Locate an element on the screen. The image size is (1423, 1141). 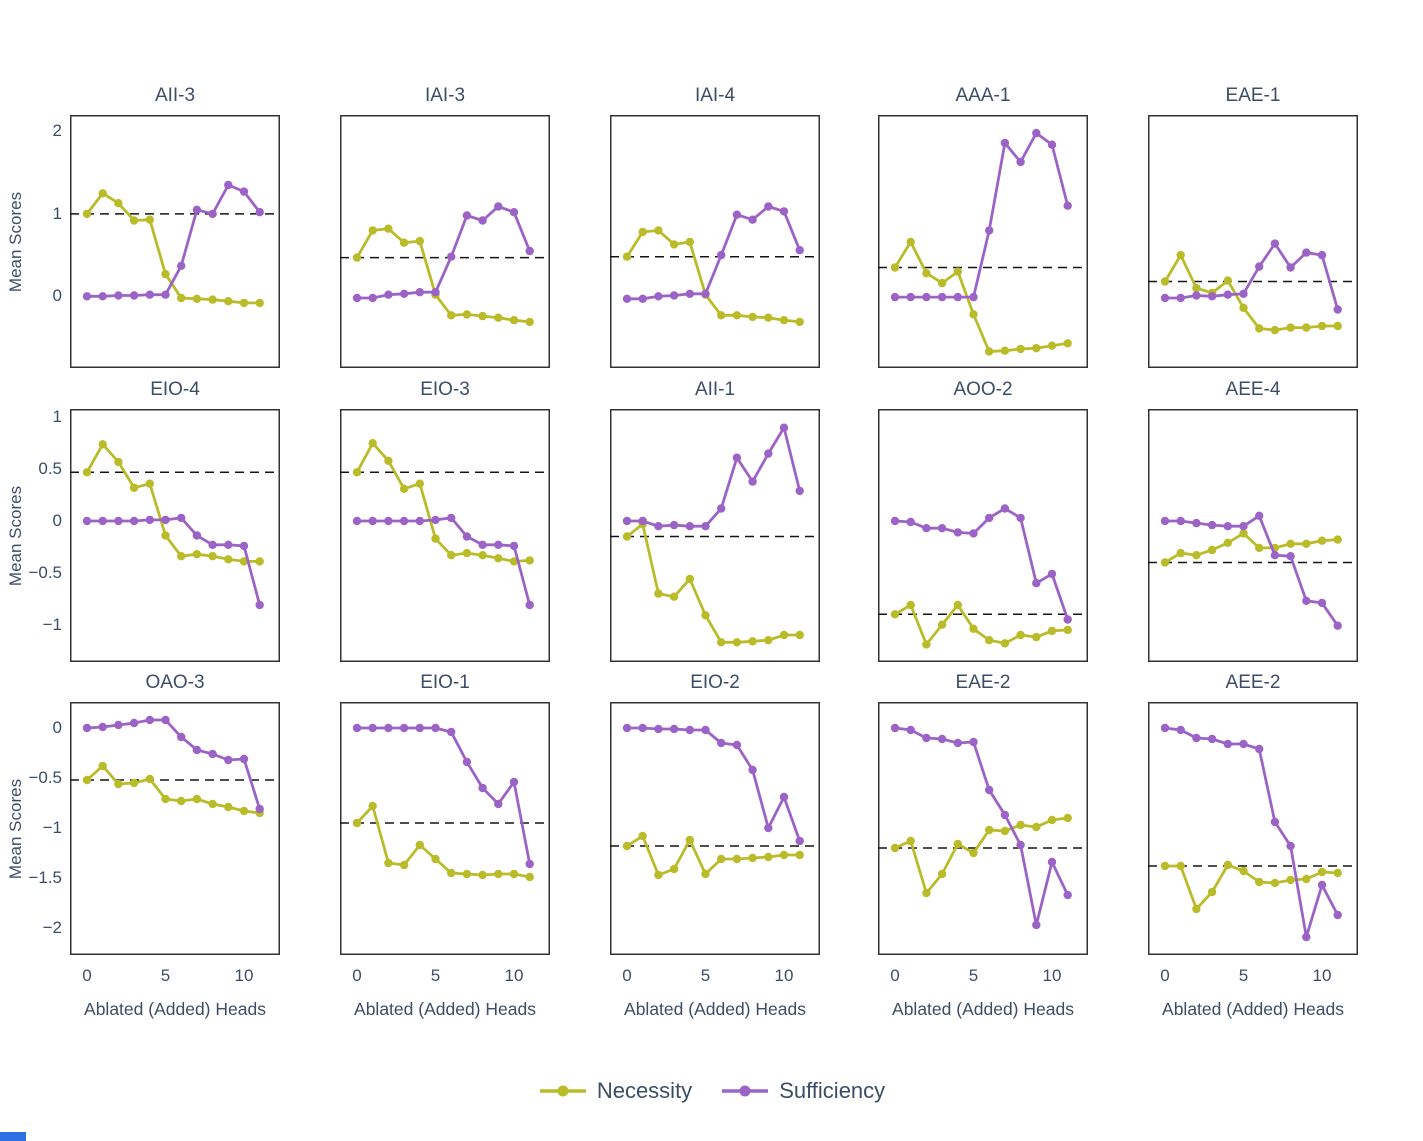
sufficiency-line-swatch is located at coordinates (745, 1091).